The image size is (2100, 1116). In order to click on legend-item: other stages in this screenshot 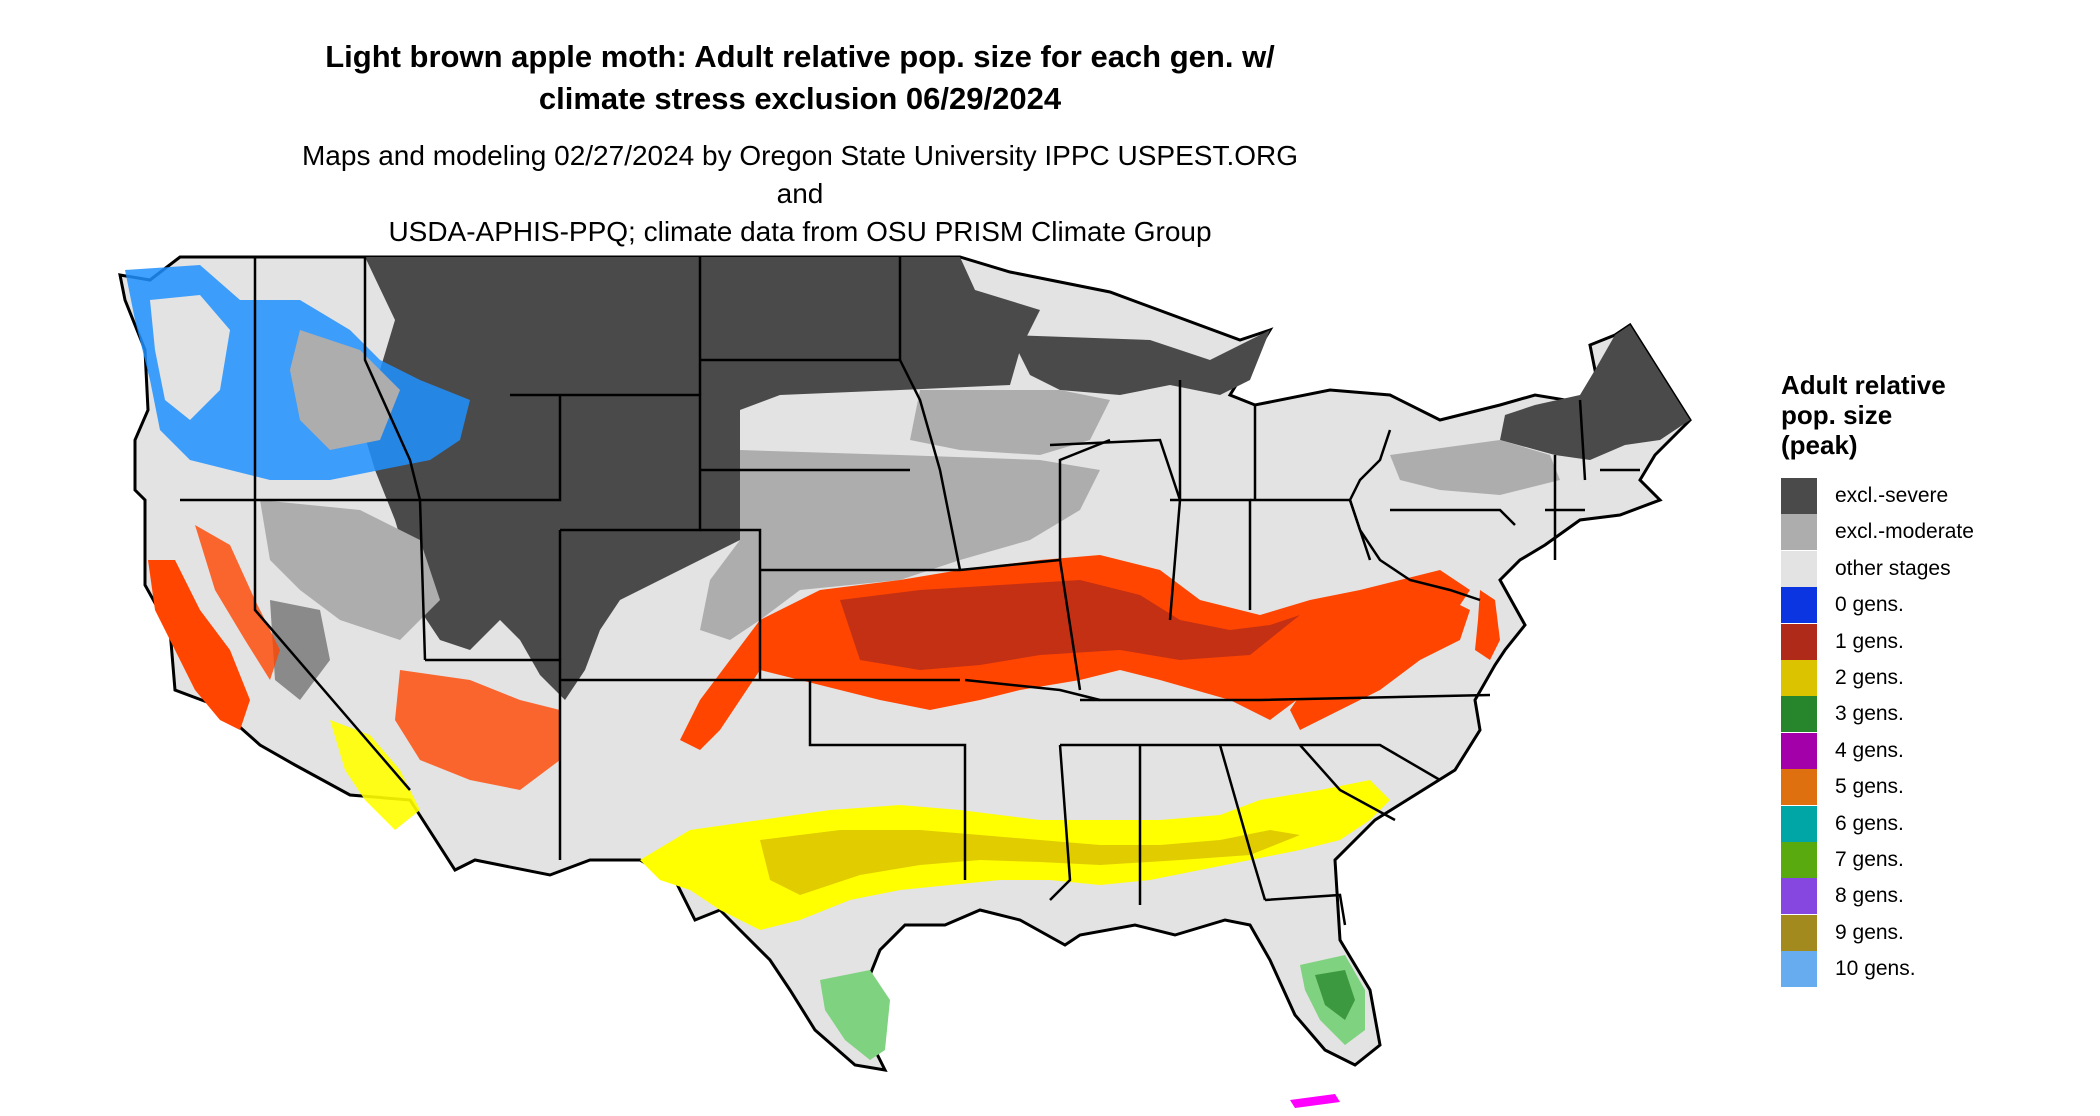, I will do `click(1931, 568)`.